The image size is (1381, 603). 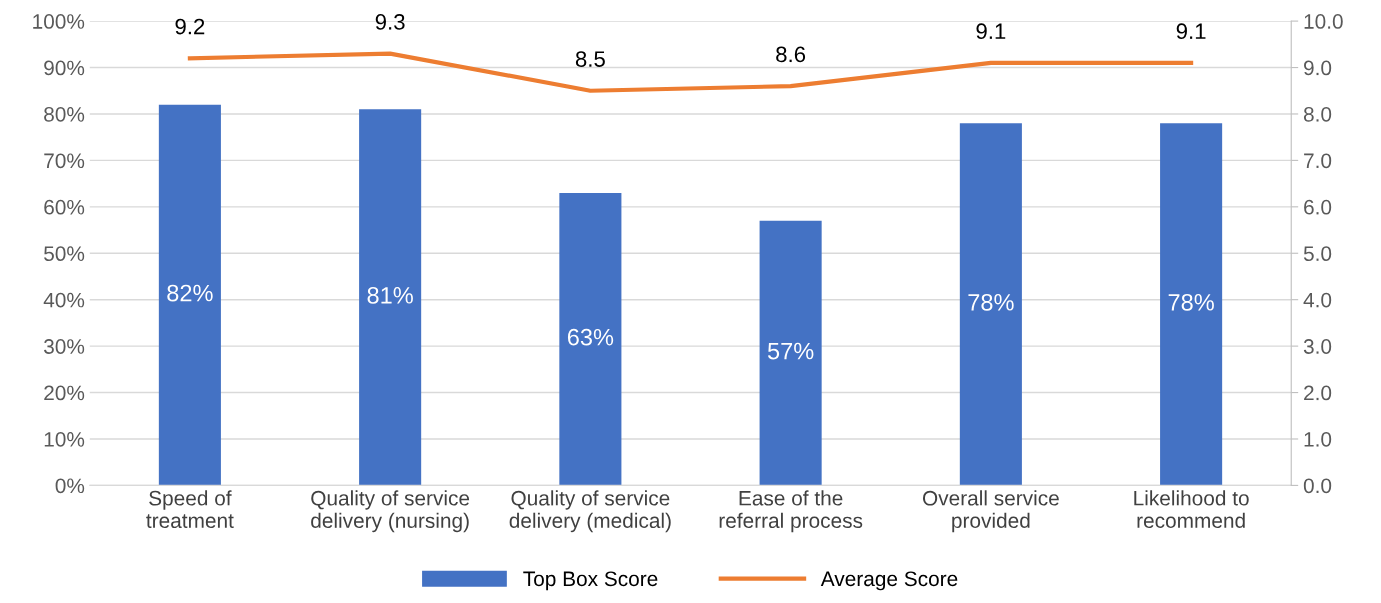 What do you see at coordinates (1318, 393) in the screenshot?
I see `y2-tick-label: 2.0` at bounding box center [1318, 393].